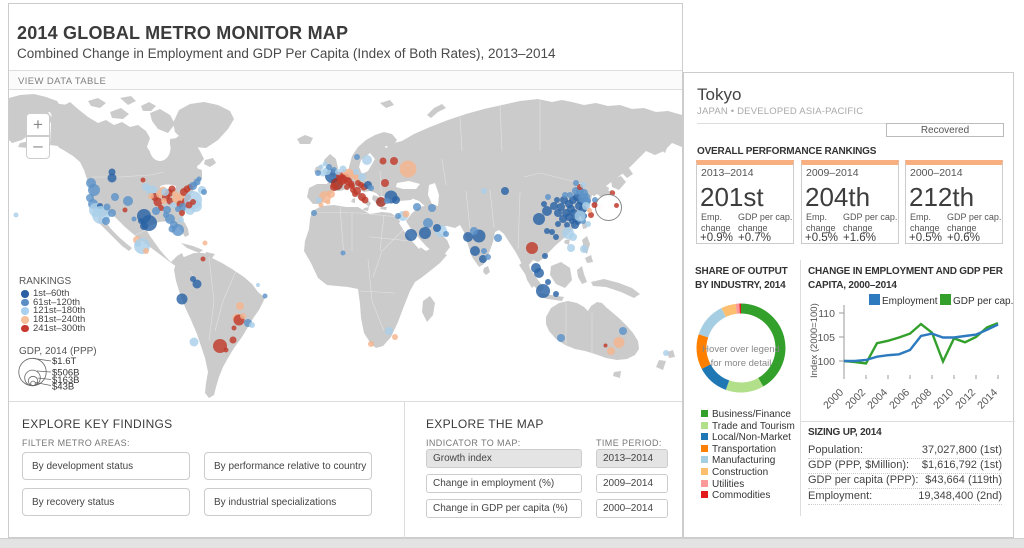 Image resolution: width=1024 pixels, height=548 pixels. What do you see at coordinates (983, 301) in the screenshot?
I see `svg-text: GDP per cap.` at bounding box center [983, 301].